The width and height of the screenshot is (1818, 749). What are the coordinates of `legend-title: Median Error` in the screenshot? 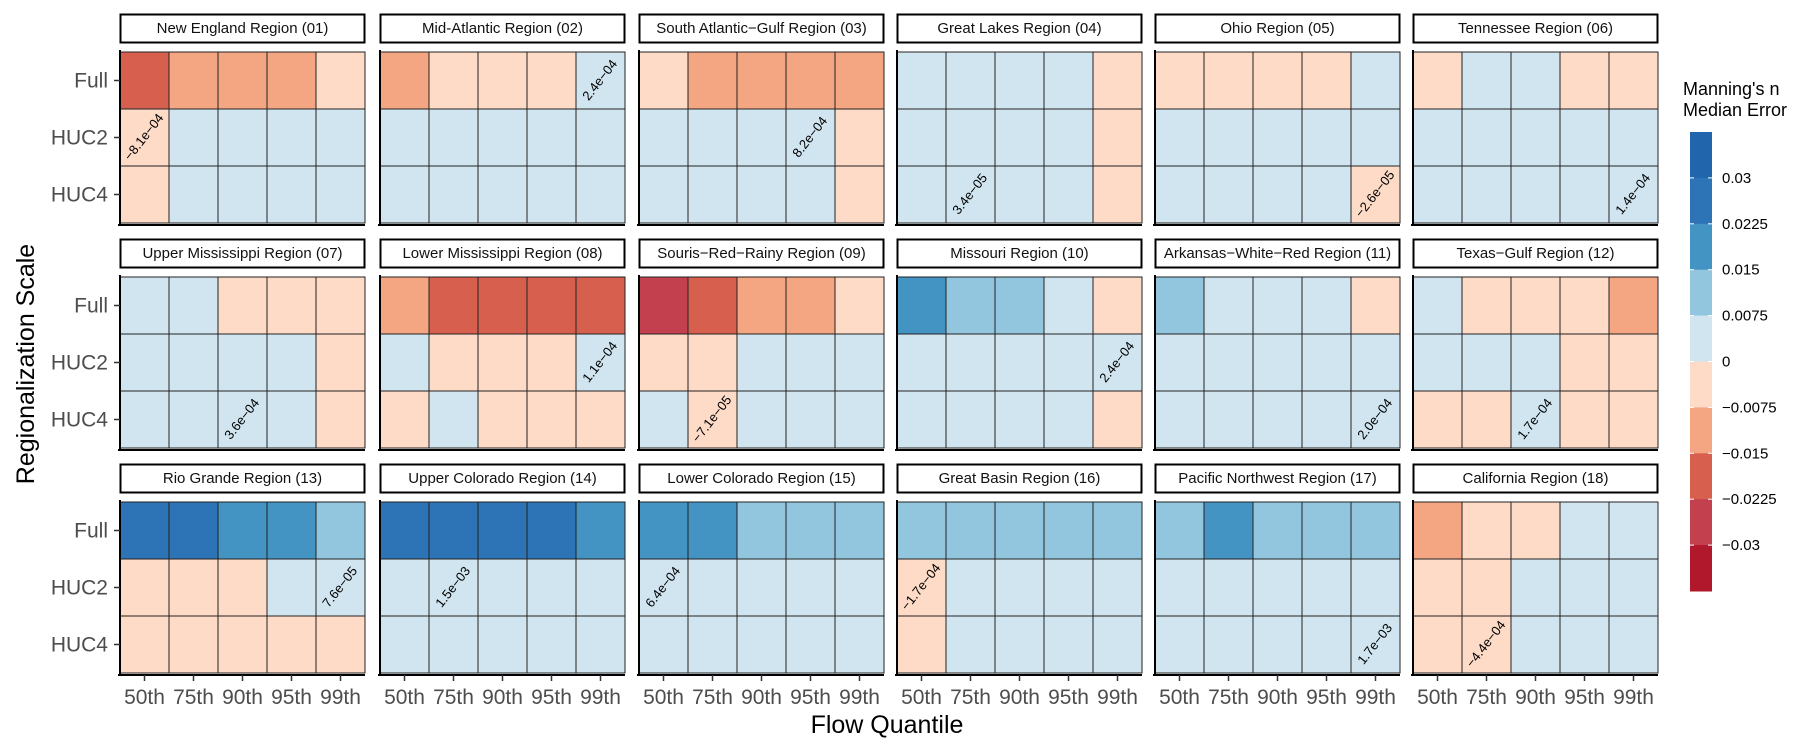 It's located at (1735, 110).